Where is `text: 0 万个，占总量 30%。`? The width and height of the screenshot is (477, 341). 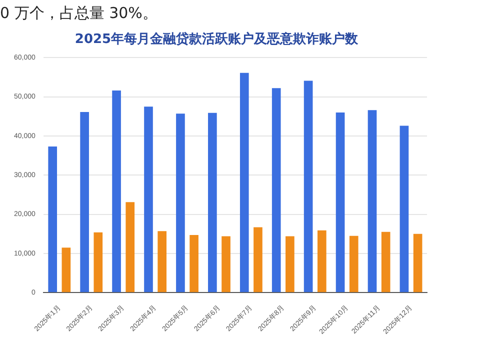 text: 0 万个，占总量 30%。 is located at coordinates (79, 13).